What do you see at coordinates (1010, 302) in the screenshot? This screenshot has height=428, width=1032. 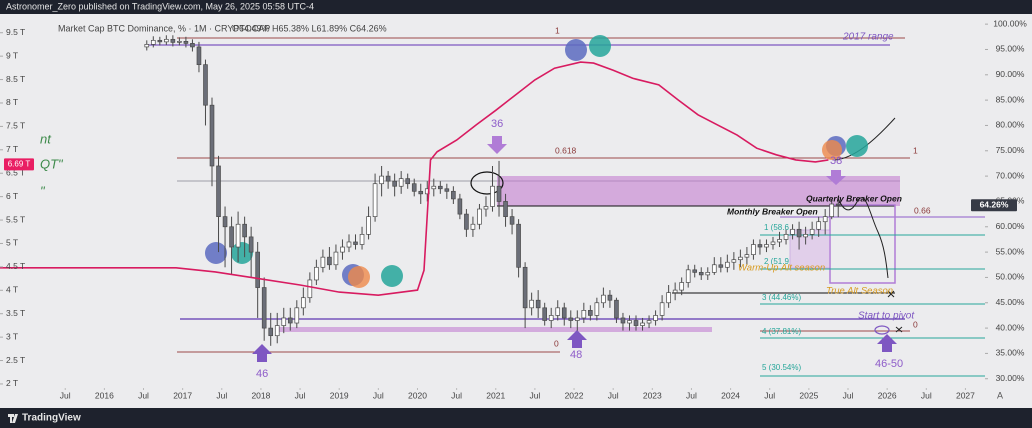 I see `y-tick-label: 45.00%` at bounding box center [1010, 302].